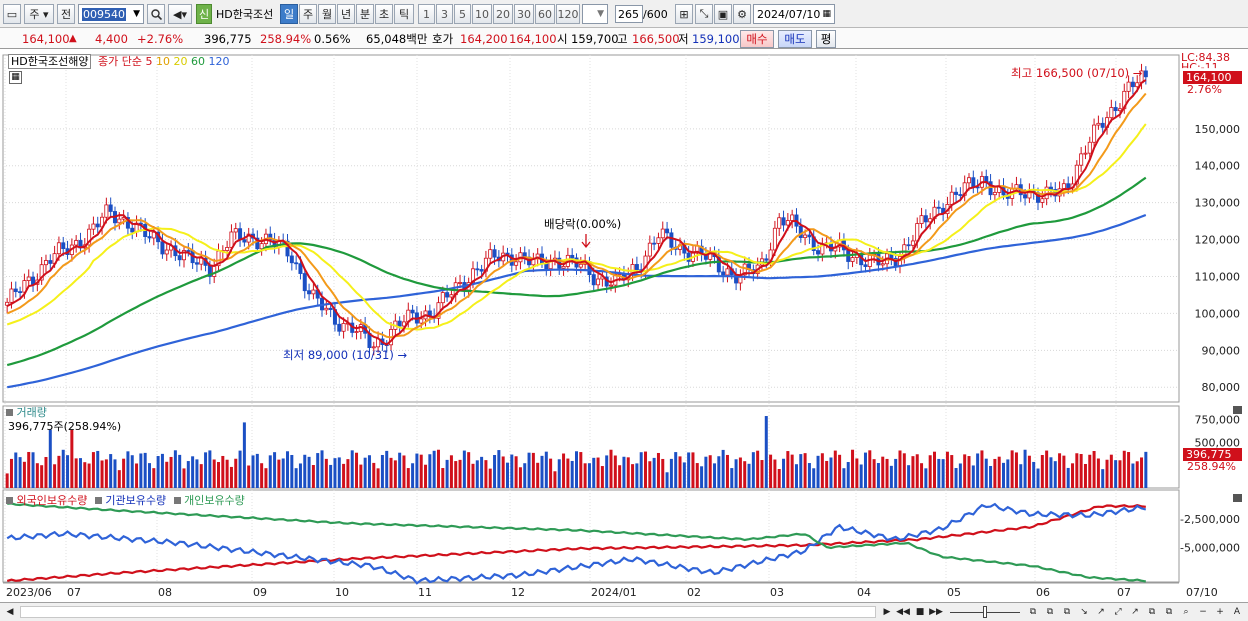 The width and height of the screenshot is (1248, 621). I want to click on date-input: 2024/07/10 ▦, so click(794, 14).